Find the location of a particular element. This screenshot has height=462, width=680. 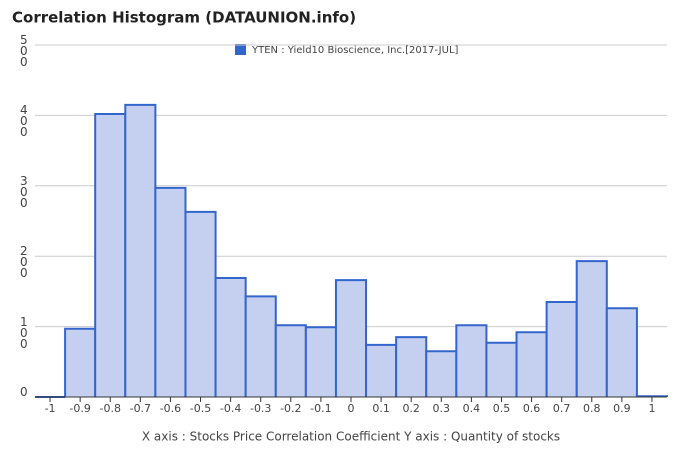

x-tick-label: 0 is located at coordinates (351, 408).